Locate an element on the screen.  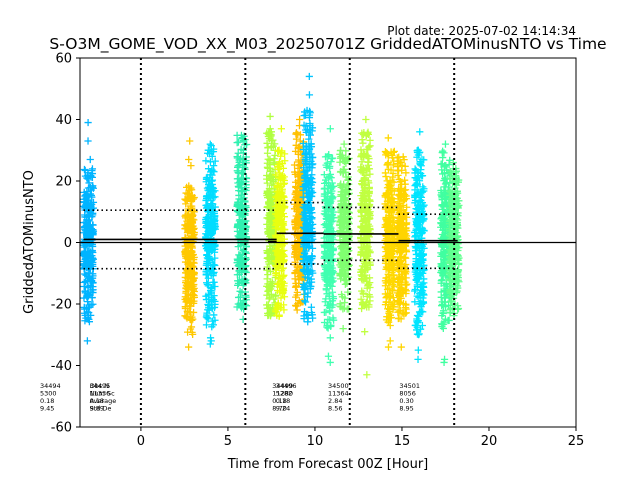
y-tick-label: -60 is located at coordinates (61, 428).